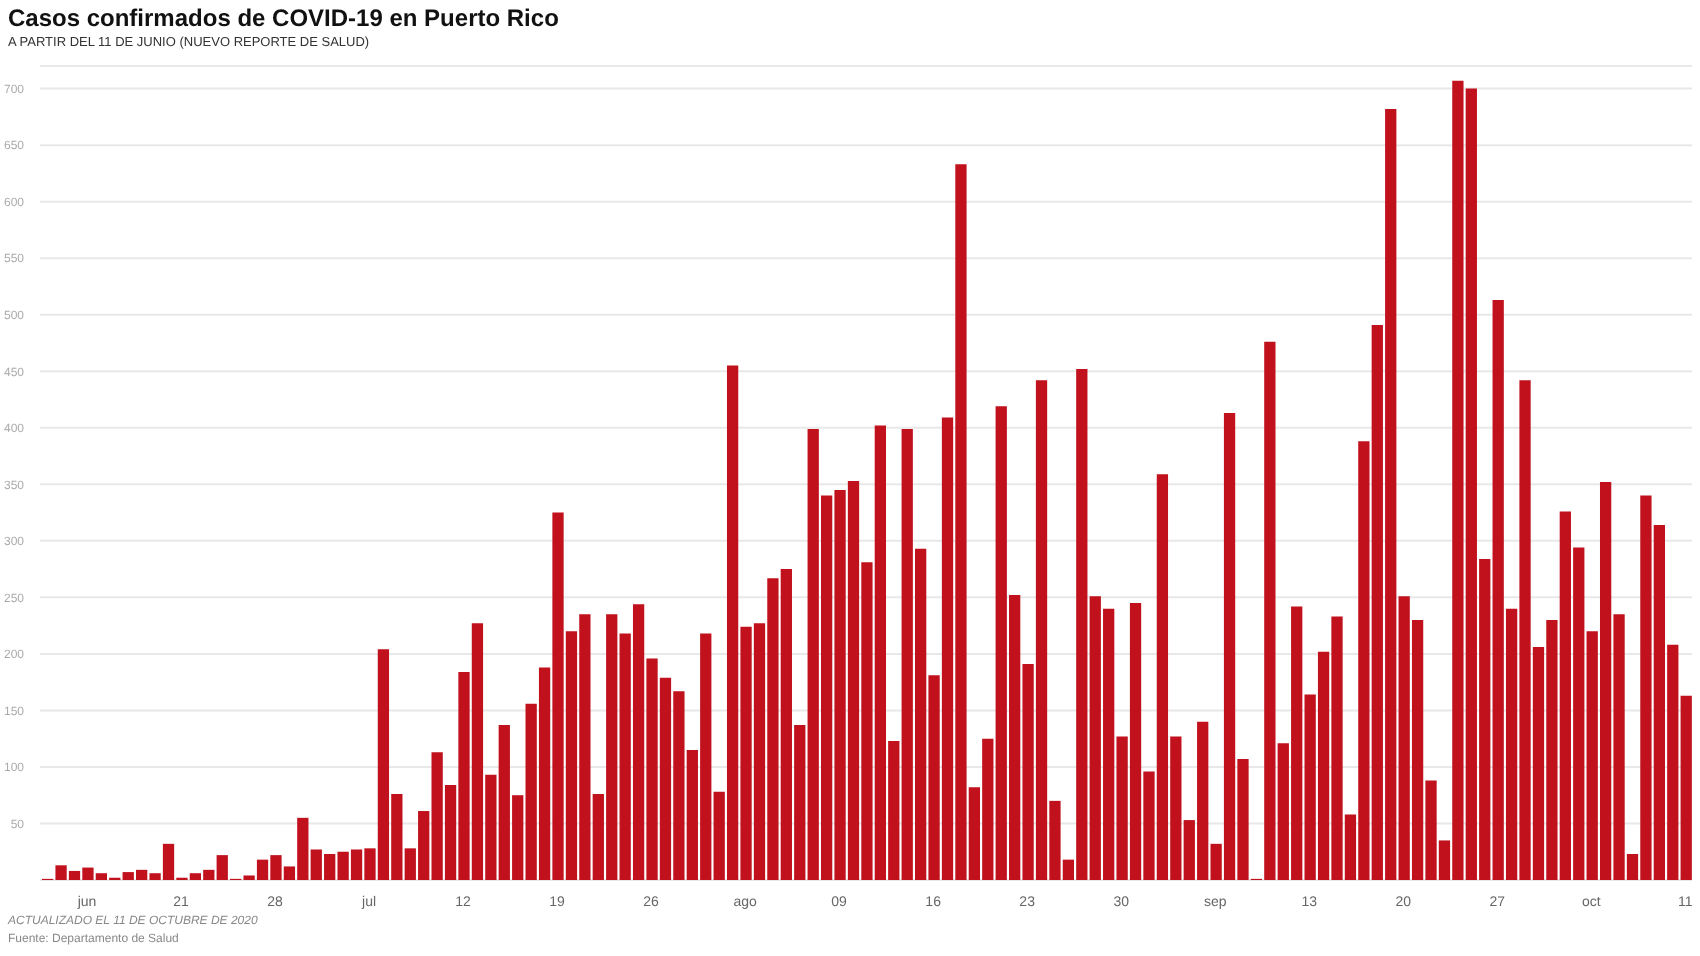 The height and width of the screenshot is (956, 1700). What do you see at coordinates (283, 18) in the screenshot?
I see `chart-title: Casos confirmados de COVID-19 en Puerto Rico` at bounding box center [283, 18].